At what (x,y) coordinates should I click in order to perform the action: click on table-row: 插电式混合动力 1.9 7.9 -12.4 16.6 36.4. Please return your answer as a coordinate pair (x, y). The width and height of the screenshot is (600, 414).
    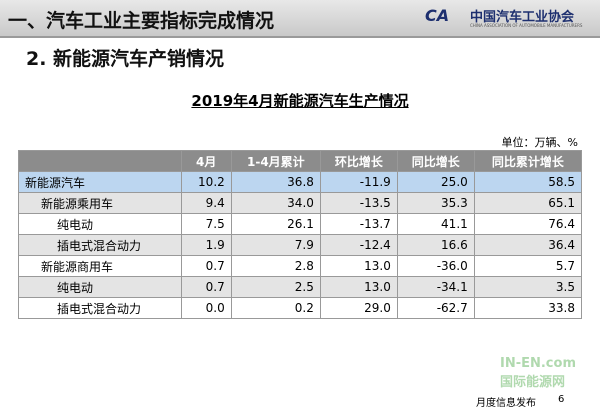
    Looking at the image, I should click on (300, 245).